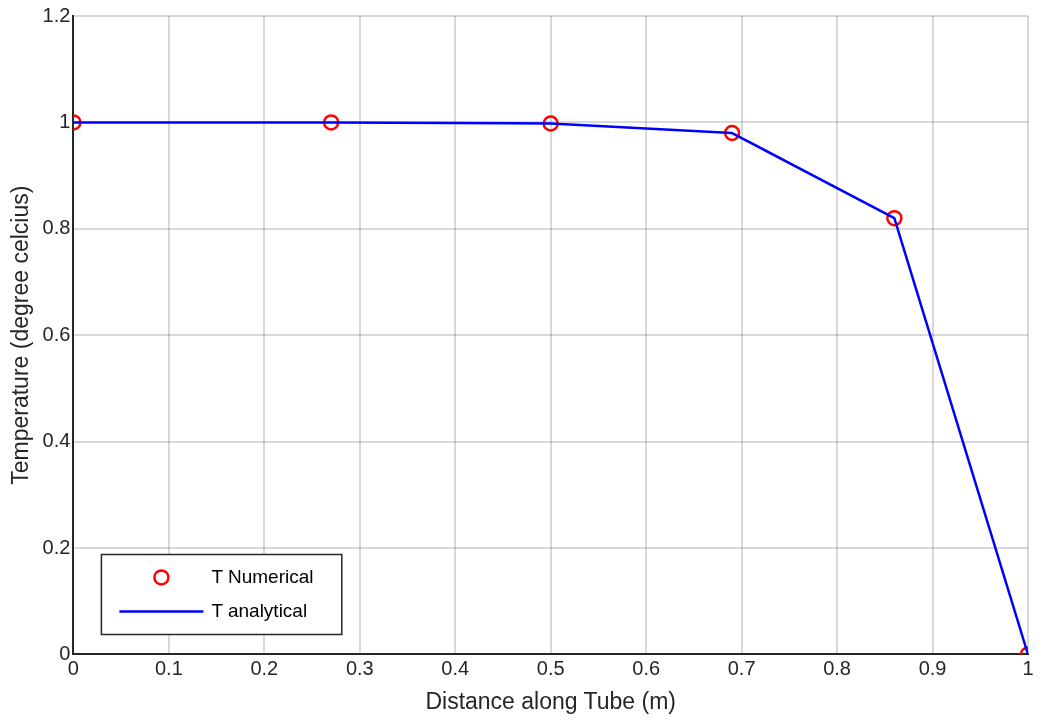 Image resolution: width=1048 pixels, height=724 pixels. What do you see at coordinates (932, 667) in the screenshot?
I see `x-tick-label: 0.9` at bounding box center [932, 667].